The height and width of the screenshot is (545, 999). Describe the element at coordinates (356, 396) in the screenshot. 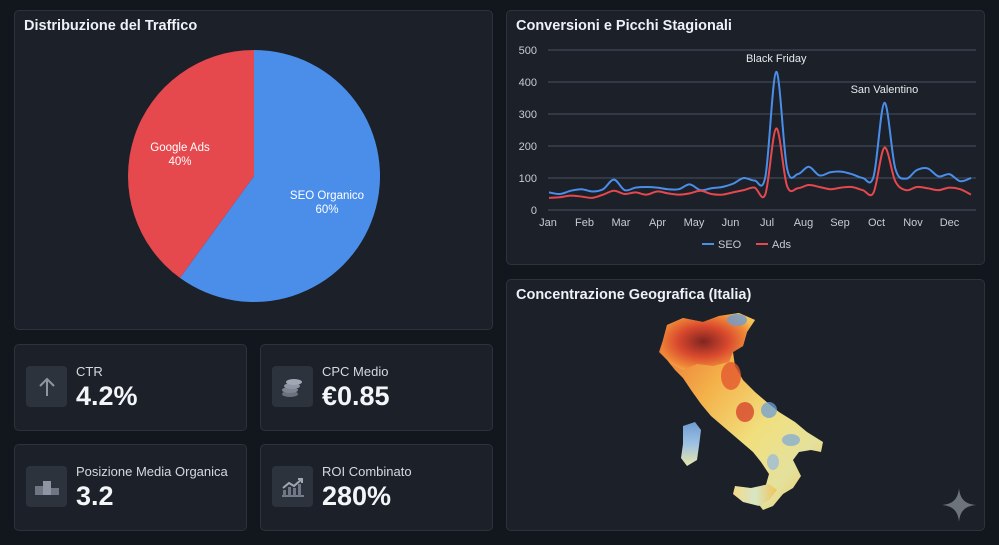

I see `kpi-value: €0.85` at that location.